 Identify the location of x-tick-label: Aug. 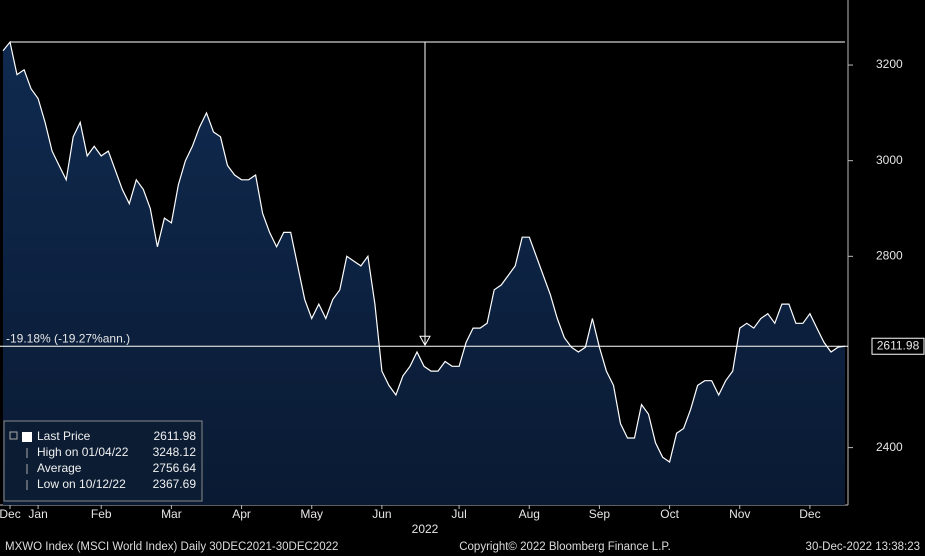
(529, 514).